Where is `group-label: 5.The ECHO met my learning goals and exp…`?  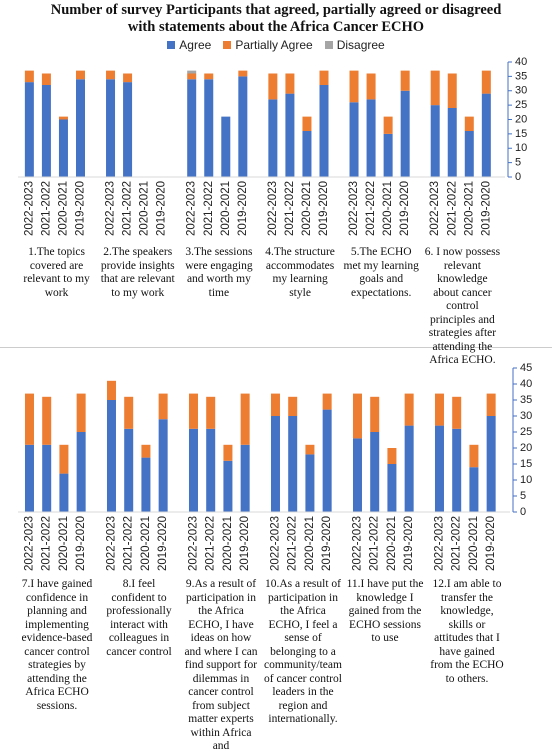
group-label: 5.The ECHO met my learning goals and exp… is located at coordinates (381, 272).